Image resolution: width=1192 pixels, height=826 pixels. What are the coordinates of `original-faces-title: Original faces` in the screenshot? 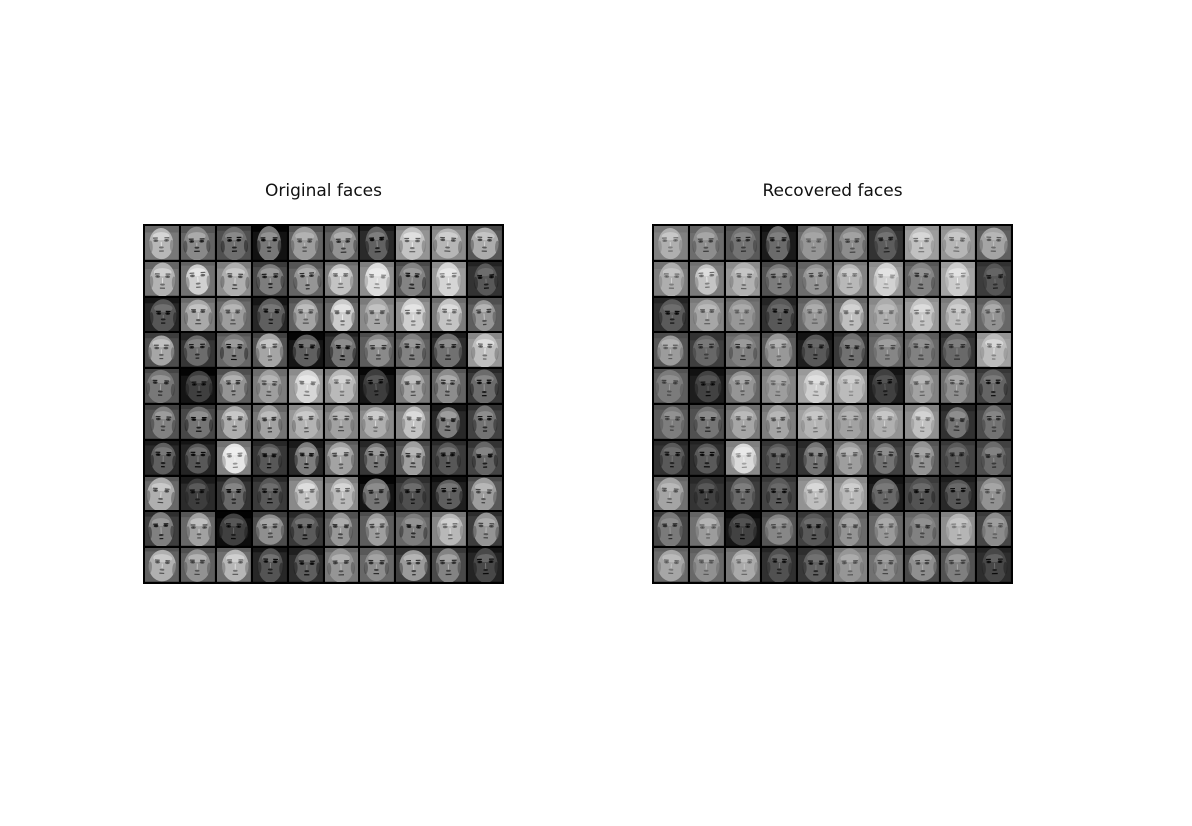 It's located at (323, 191).